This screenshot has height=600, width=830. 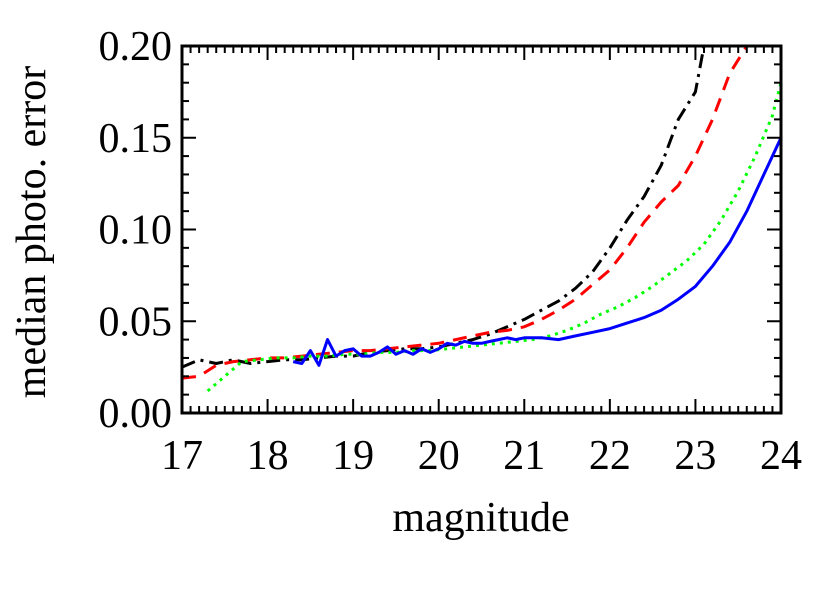 I want to click on x-tick-label: 22, so click(x=610, y=456).